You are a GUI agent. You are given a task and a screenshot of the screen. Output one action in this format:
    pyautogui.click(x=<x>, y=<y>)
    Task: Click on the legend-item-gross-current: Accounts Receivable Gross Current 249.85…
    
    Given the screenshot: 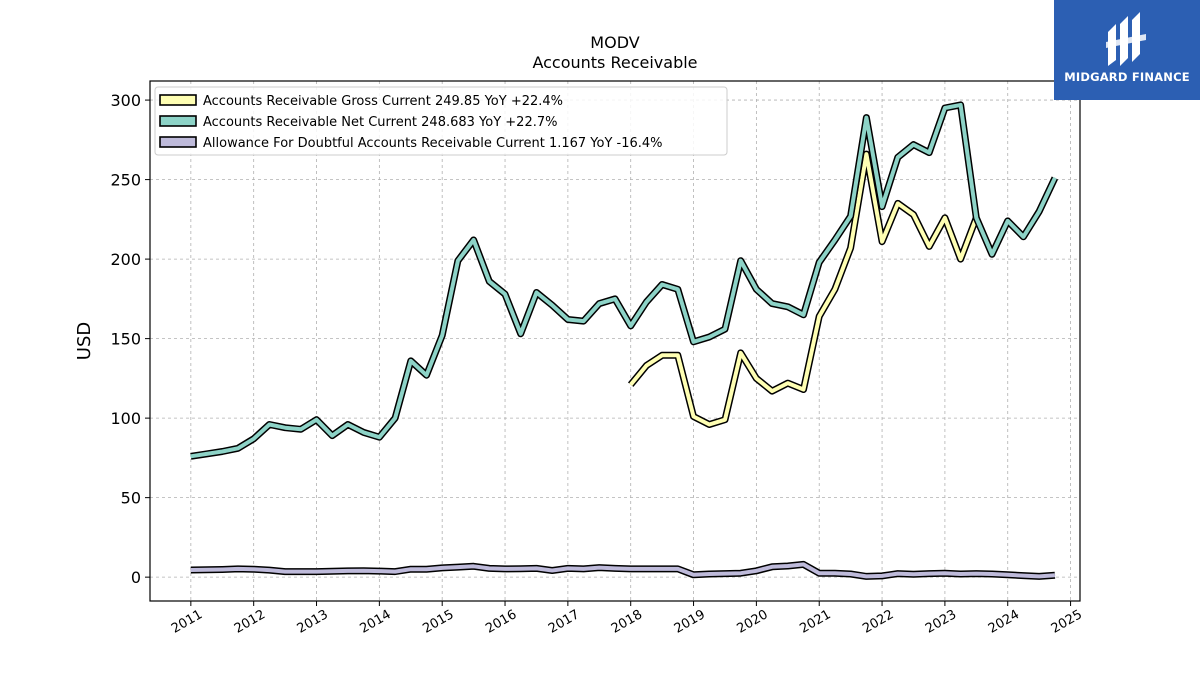 What is the action you would take?
    pyautogui.click(x=361, y=101)
    